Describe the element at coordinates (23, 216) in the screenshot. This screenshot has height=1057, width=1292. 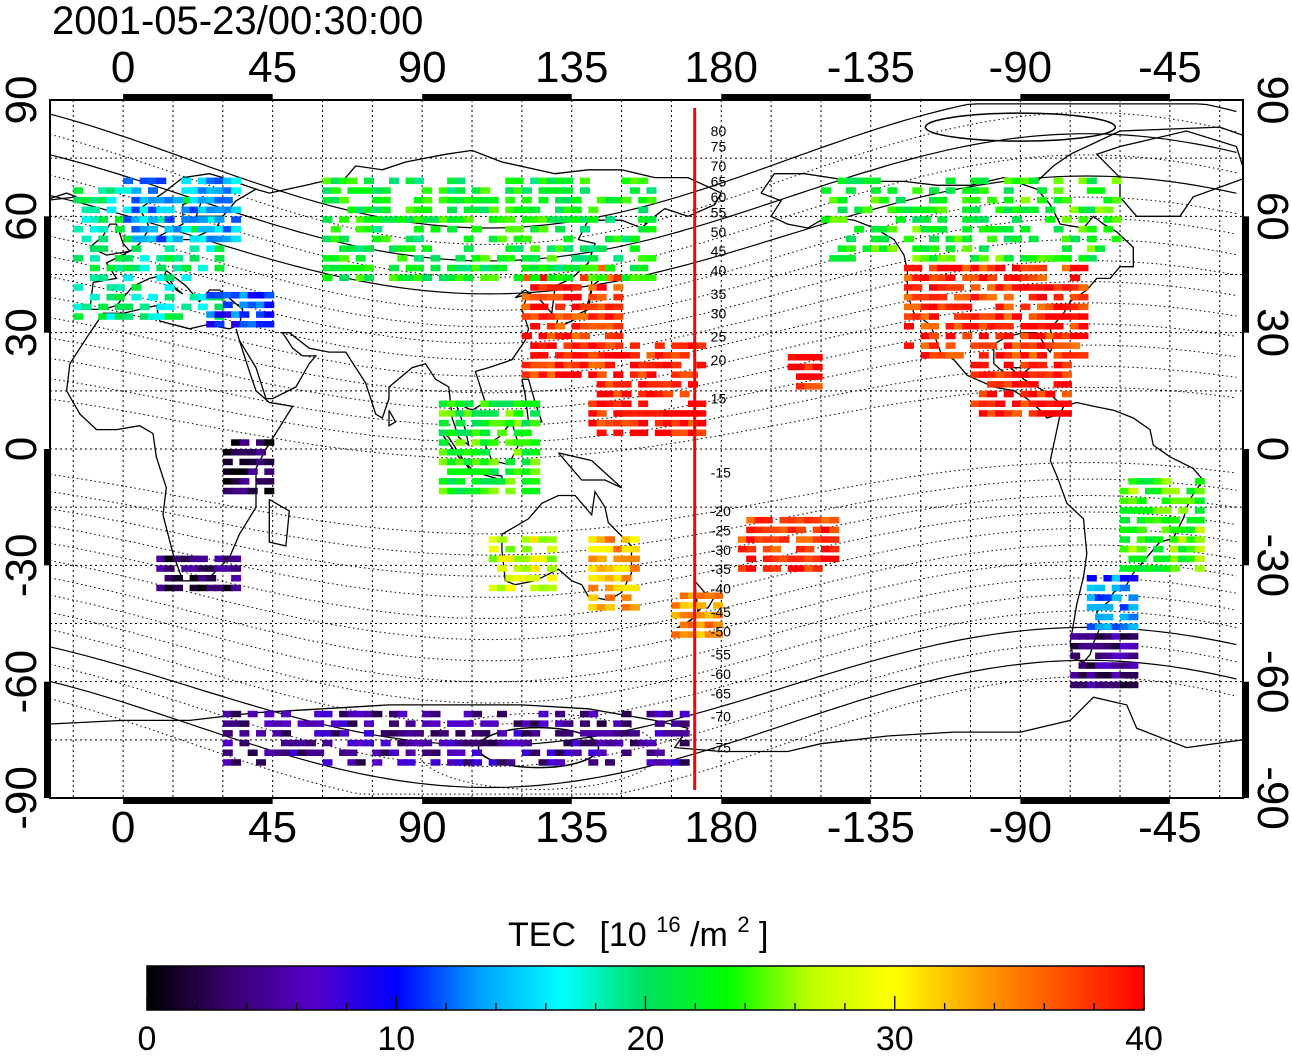
I see `left-tick-label: 60` at that location.